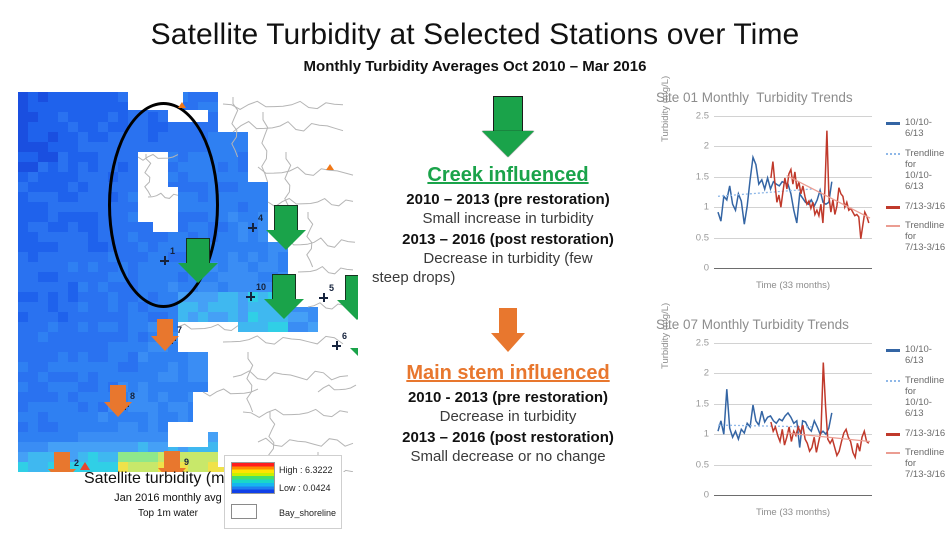 This screenshot has width=950, height=534. What do you see at coordinates (784, 192) in the screenshot?
I see `chart-plot-area-0: 0 0.5 1 1.5 2 2.5` at bounding box center [784, 192].